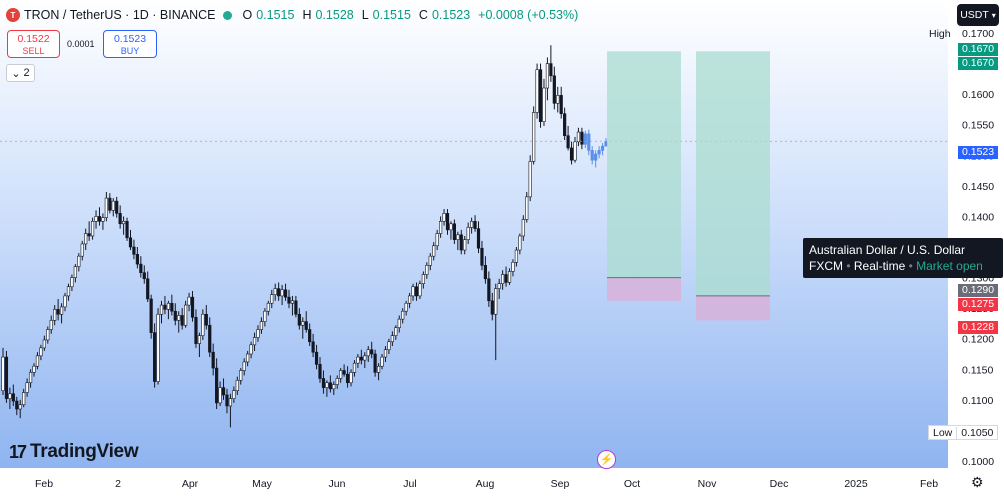  I want to click on lightning-icon: ⚡, so click(606, 459).